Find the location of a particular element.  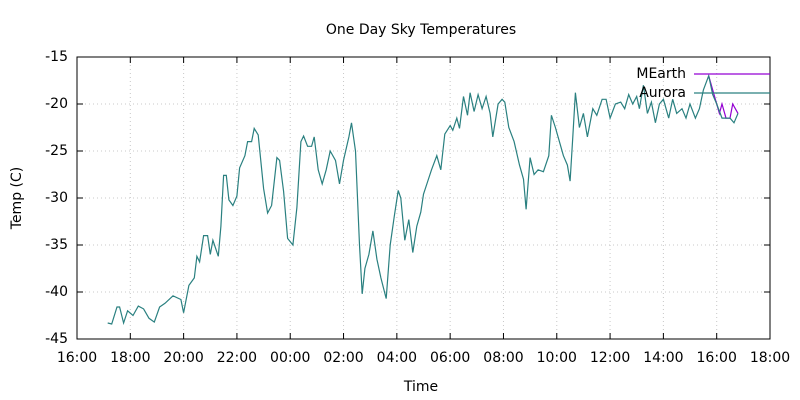

x-tick-label: 04:00 is located at coordinates (397, 358).